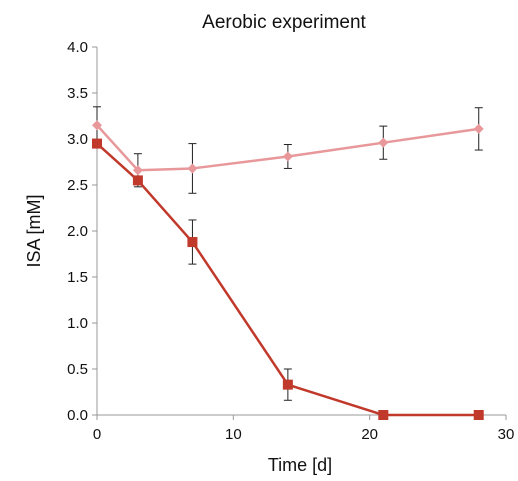 This screenshot has width=518, height=481. What do you see at coordinates (77, 93) in the screenshot?
I see `y-tick-label: 3.5` at bounding box center [77, 93].